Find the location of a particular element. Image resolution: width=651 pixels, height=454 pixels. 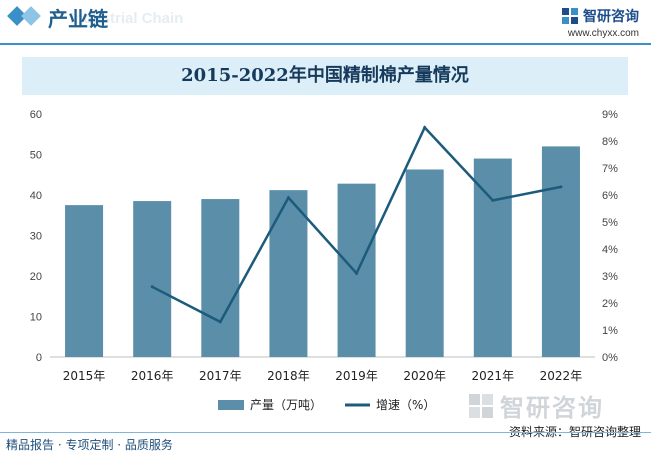

chart-title: 2015-2022年中国精制棉产量情况 is located at coordinates (325, 75).